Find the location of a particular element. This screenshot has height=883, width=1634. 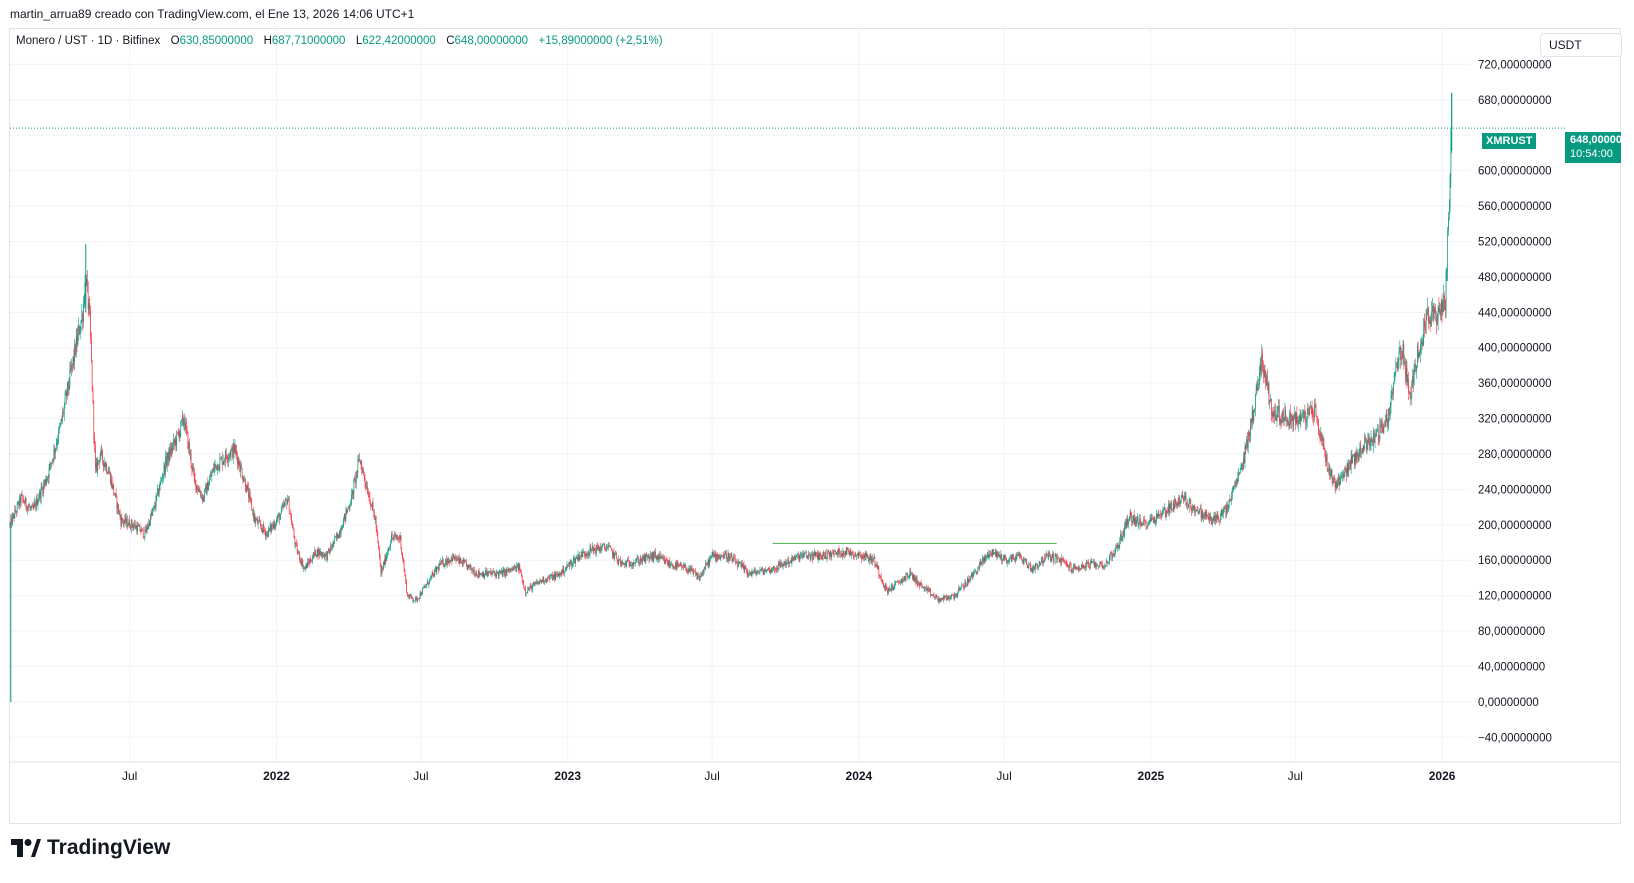

symbol-description: Monero / UST · 1D · Bitfinex is located at coordinates (88, 41).